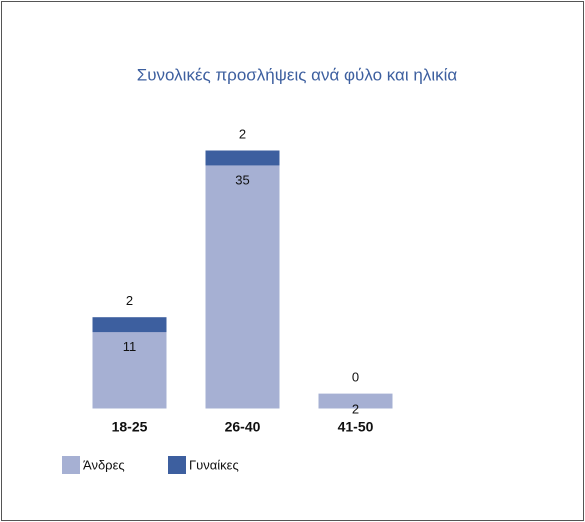 The height and width of the screenshot is (522, 585). Describe the element at coordinates (243, 427) in the screenshot. I see `x-tick-label: 26-40` at that location.